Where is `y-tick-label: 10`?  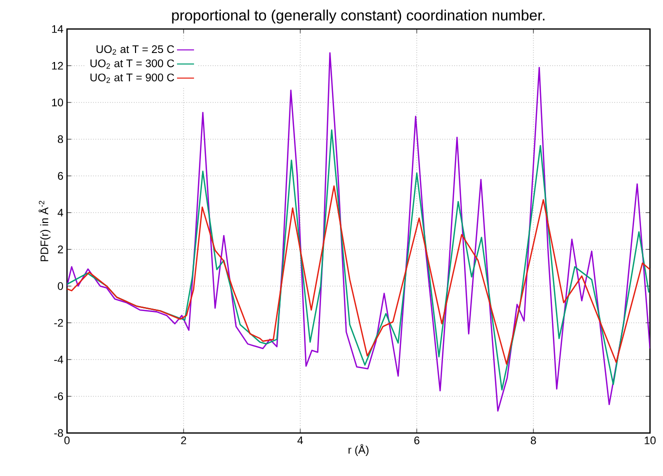
y-tick-label: 10 is located at coordinates (58, 102).